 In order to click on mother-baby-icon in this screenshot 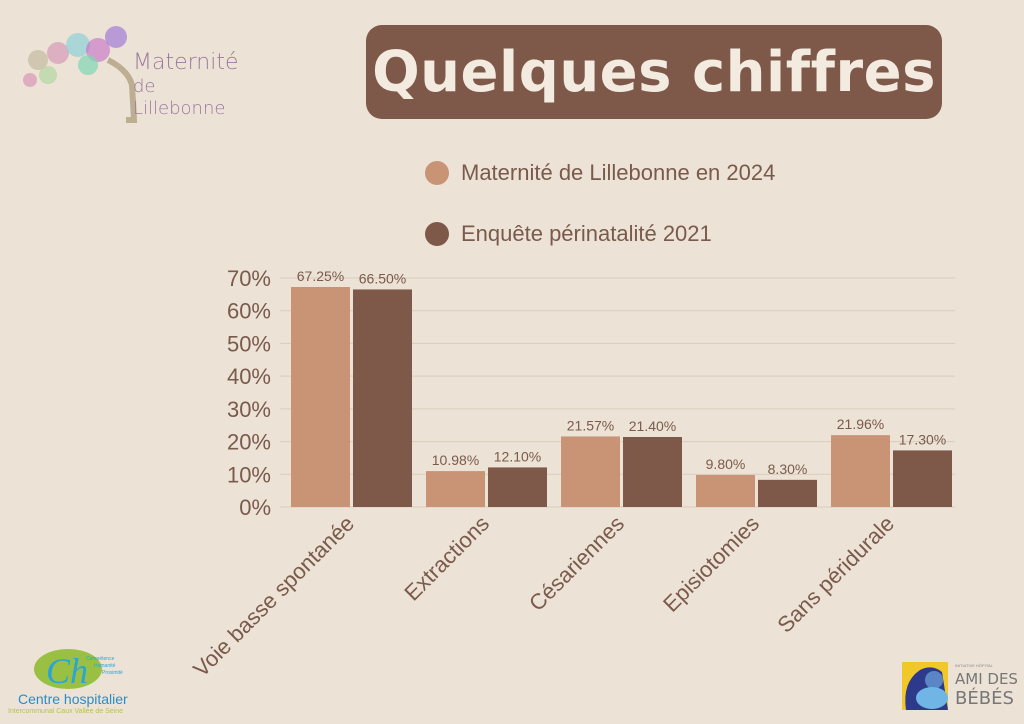, I will do `click(925, 686)`.